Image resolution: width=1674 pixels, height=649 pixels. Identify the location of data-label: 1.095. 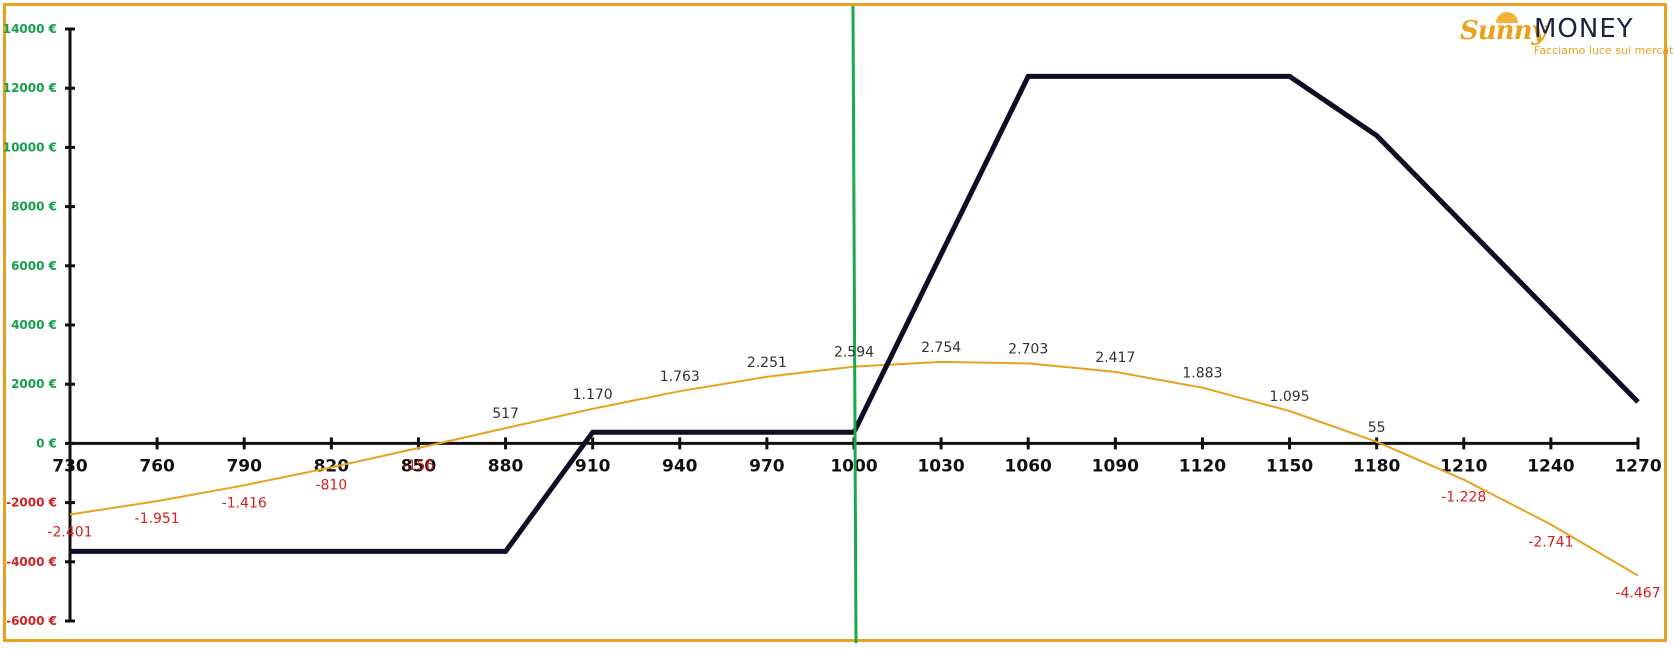
(1290, 397).